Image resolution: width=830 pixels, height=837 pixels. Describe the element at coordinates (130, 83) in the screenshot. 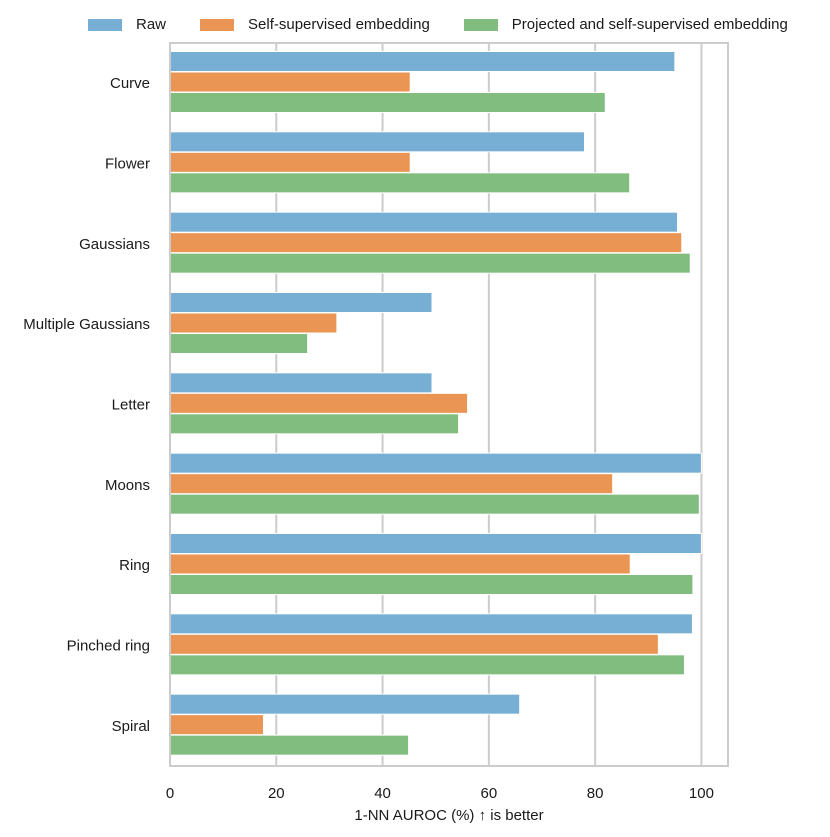

I see `y-category-label: Curve` at that location.